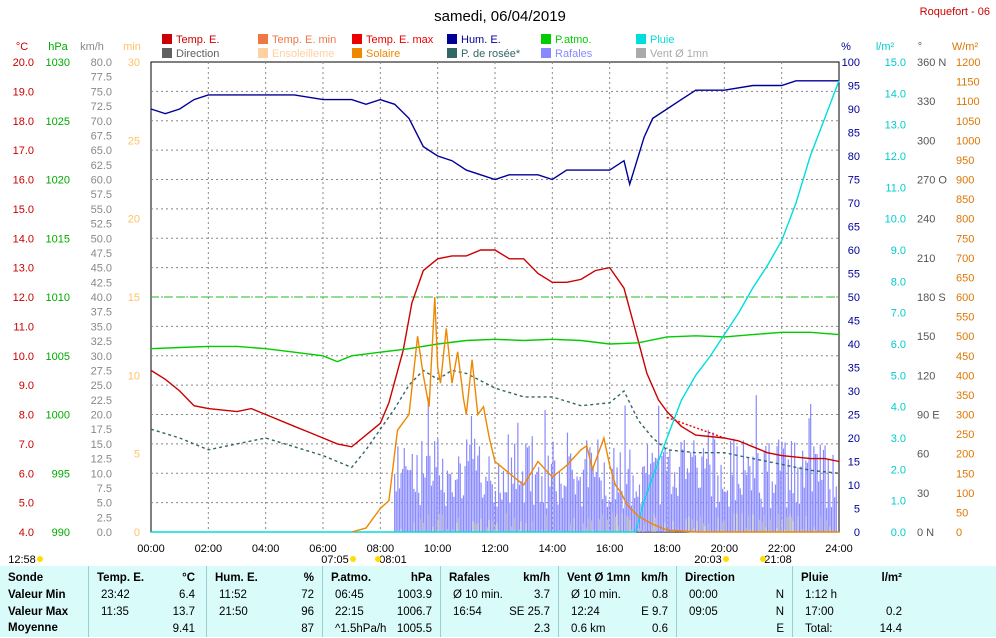  What do you see at coordinates (23, 63) in the screenshot?
I see `axis-tick-temp: 20.0` at bounding box center [23, 63].